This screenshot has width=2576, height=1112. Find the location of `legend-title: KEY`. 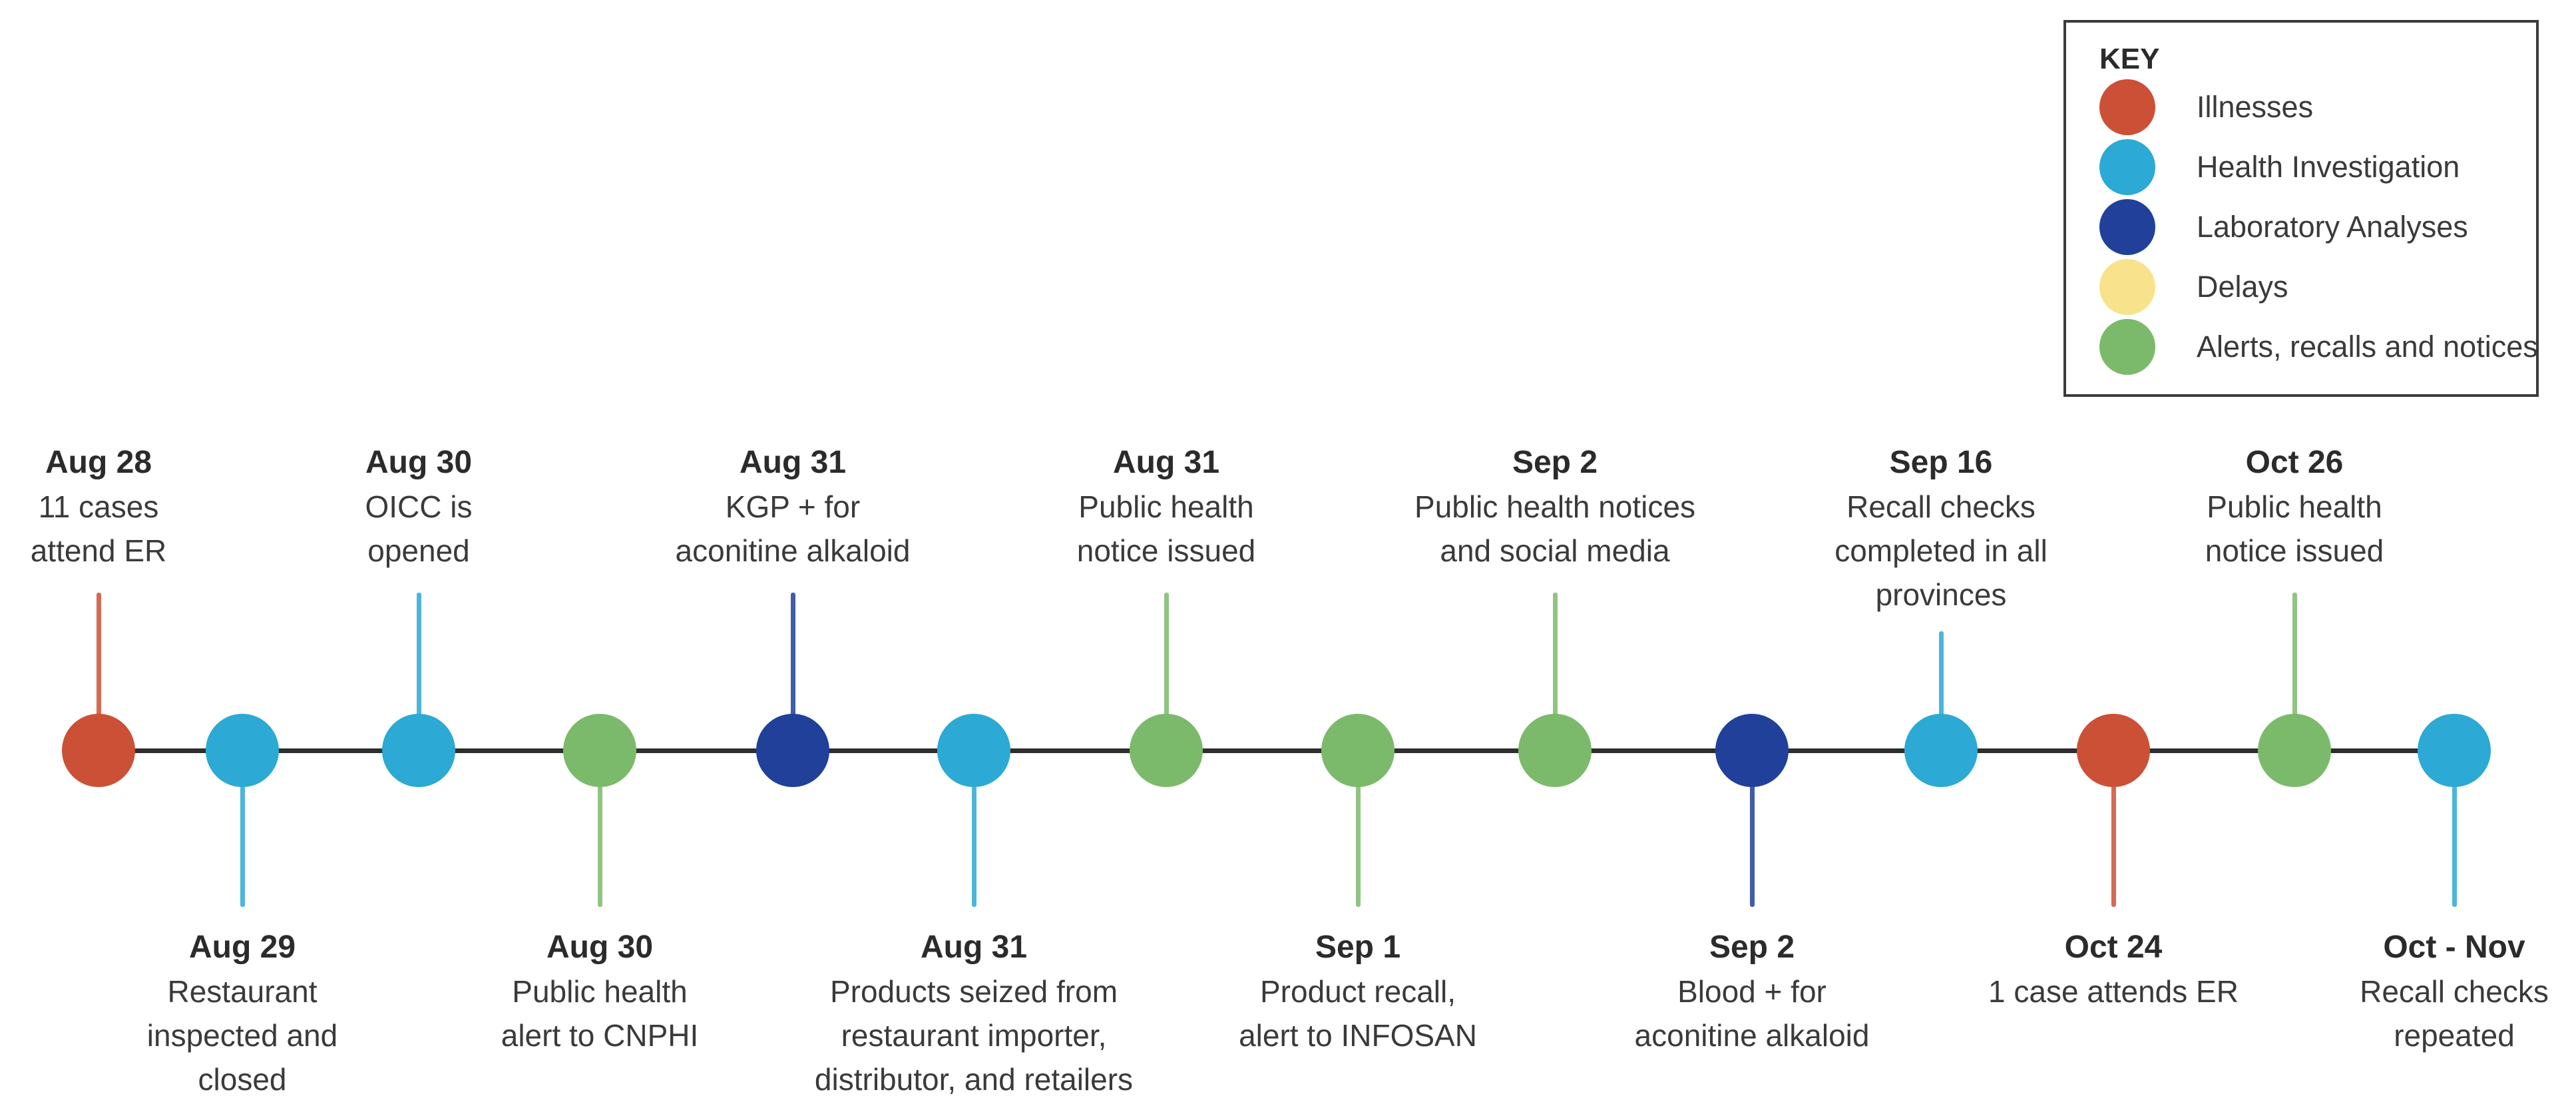

legend-title: KEY is located at coordinates (2129, 59).